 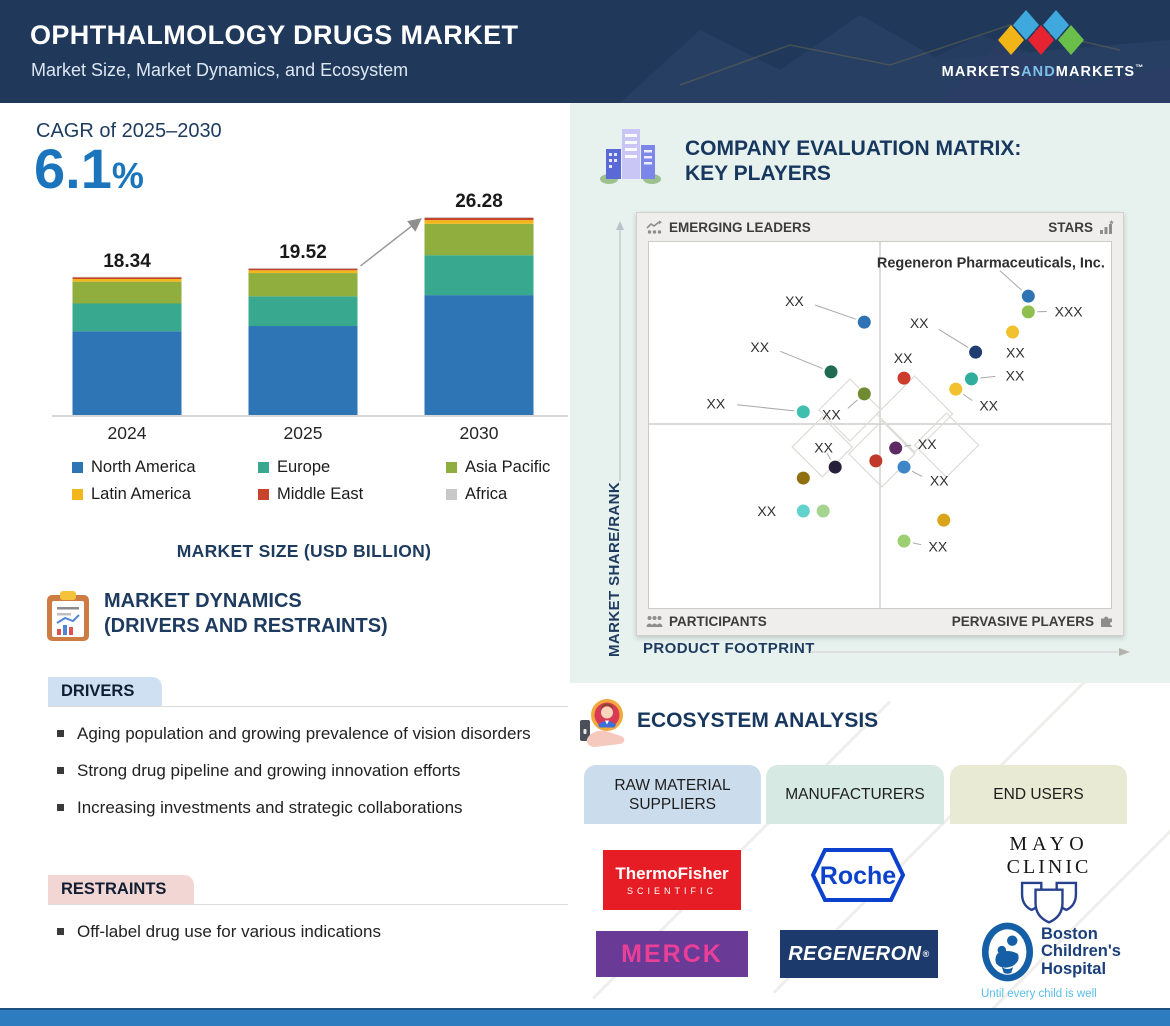 I want to click on brand-diamonds-icon, so click(x=1041, y=32).